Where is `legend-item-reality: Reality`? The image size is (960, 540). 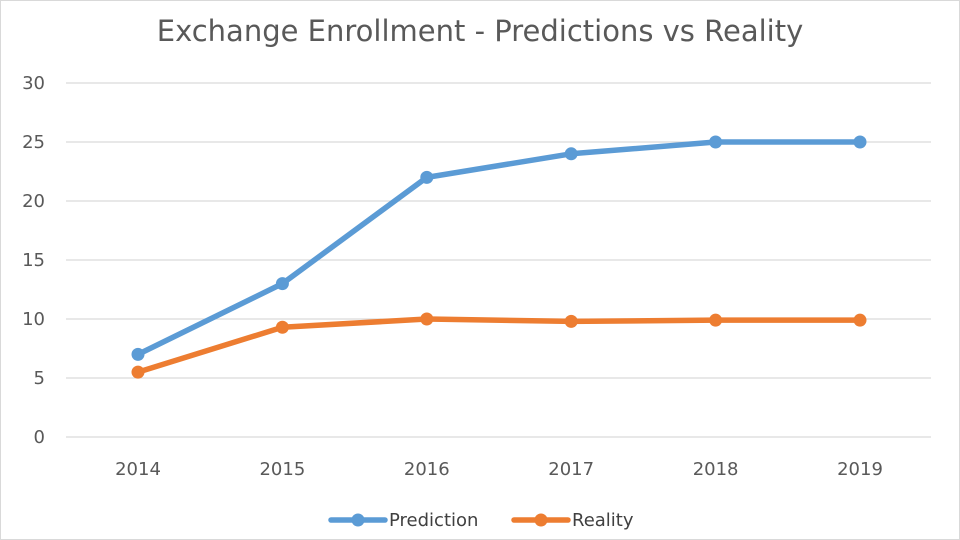 legend-item-reality: Reality is located at coordinates (572, 520).